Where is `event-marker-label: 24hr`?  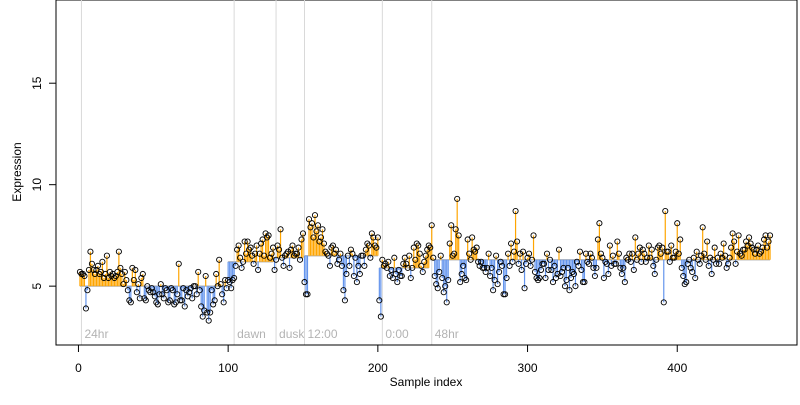
event-marker-label: 24hr is located at coordinates (96, 334).